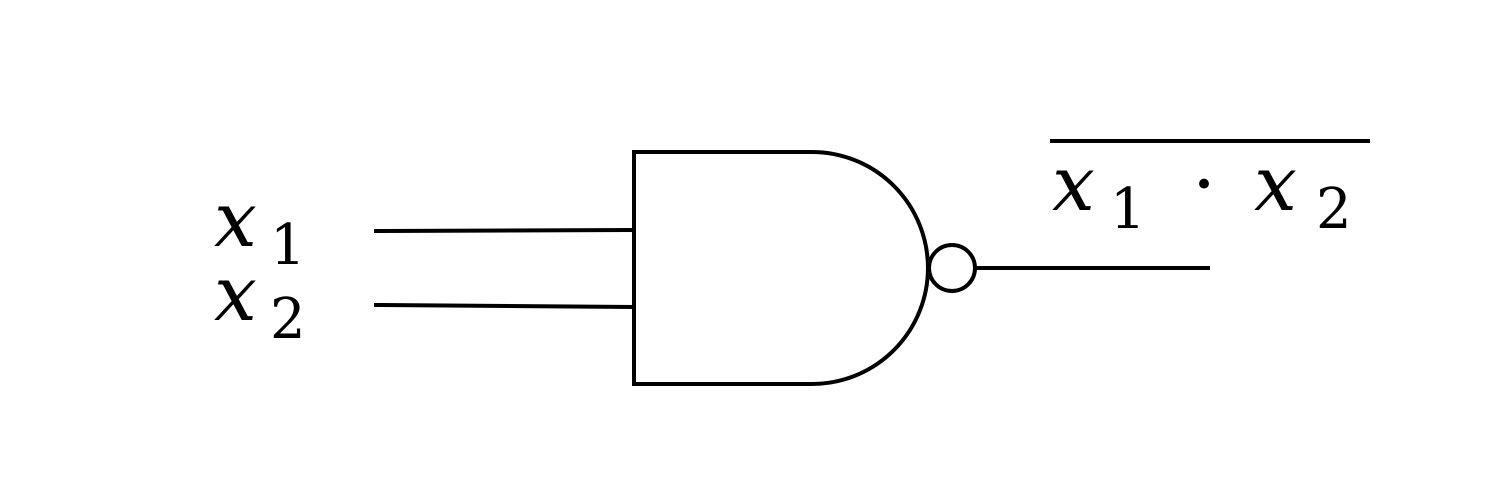 This screenshot has height=484, width=1504. Describe the element at coordinates (260, 226) in the screenshot. I see `input-label-1: x 1` at that location.